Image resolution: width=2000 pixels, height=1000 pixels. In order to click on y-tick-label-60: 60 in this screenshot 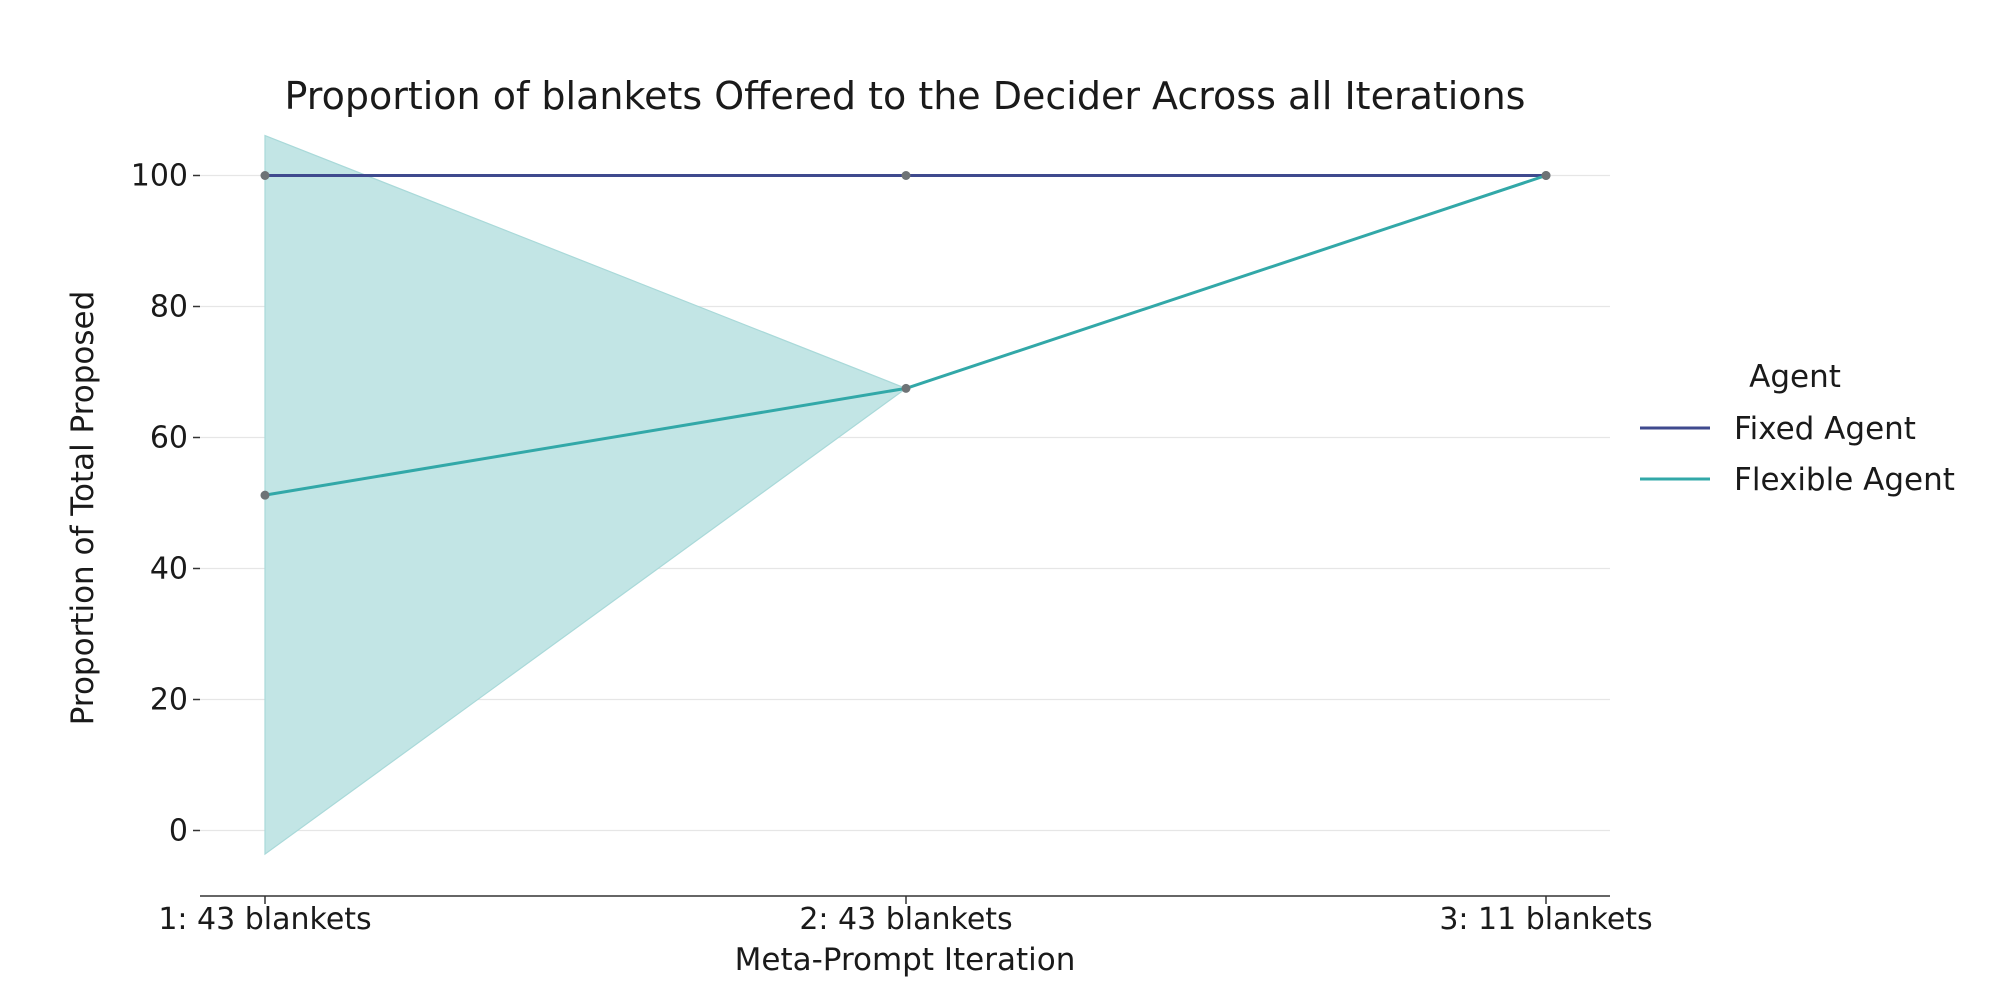, I will do `click(169, 438)`.